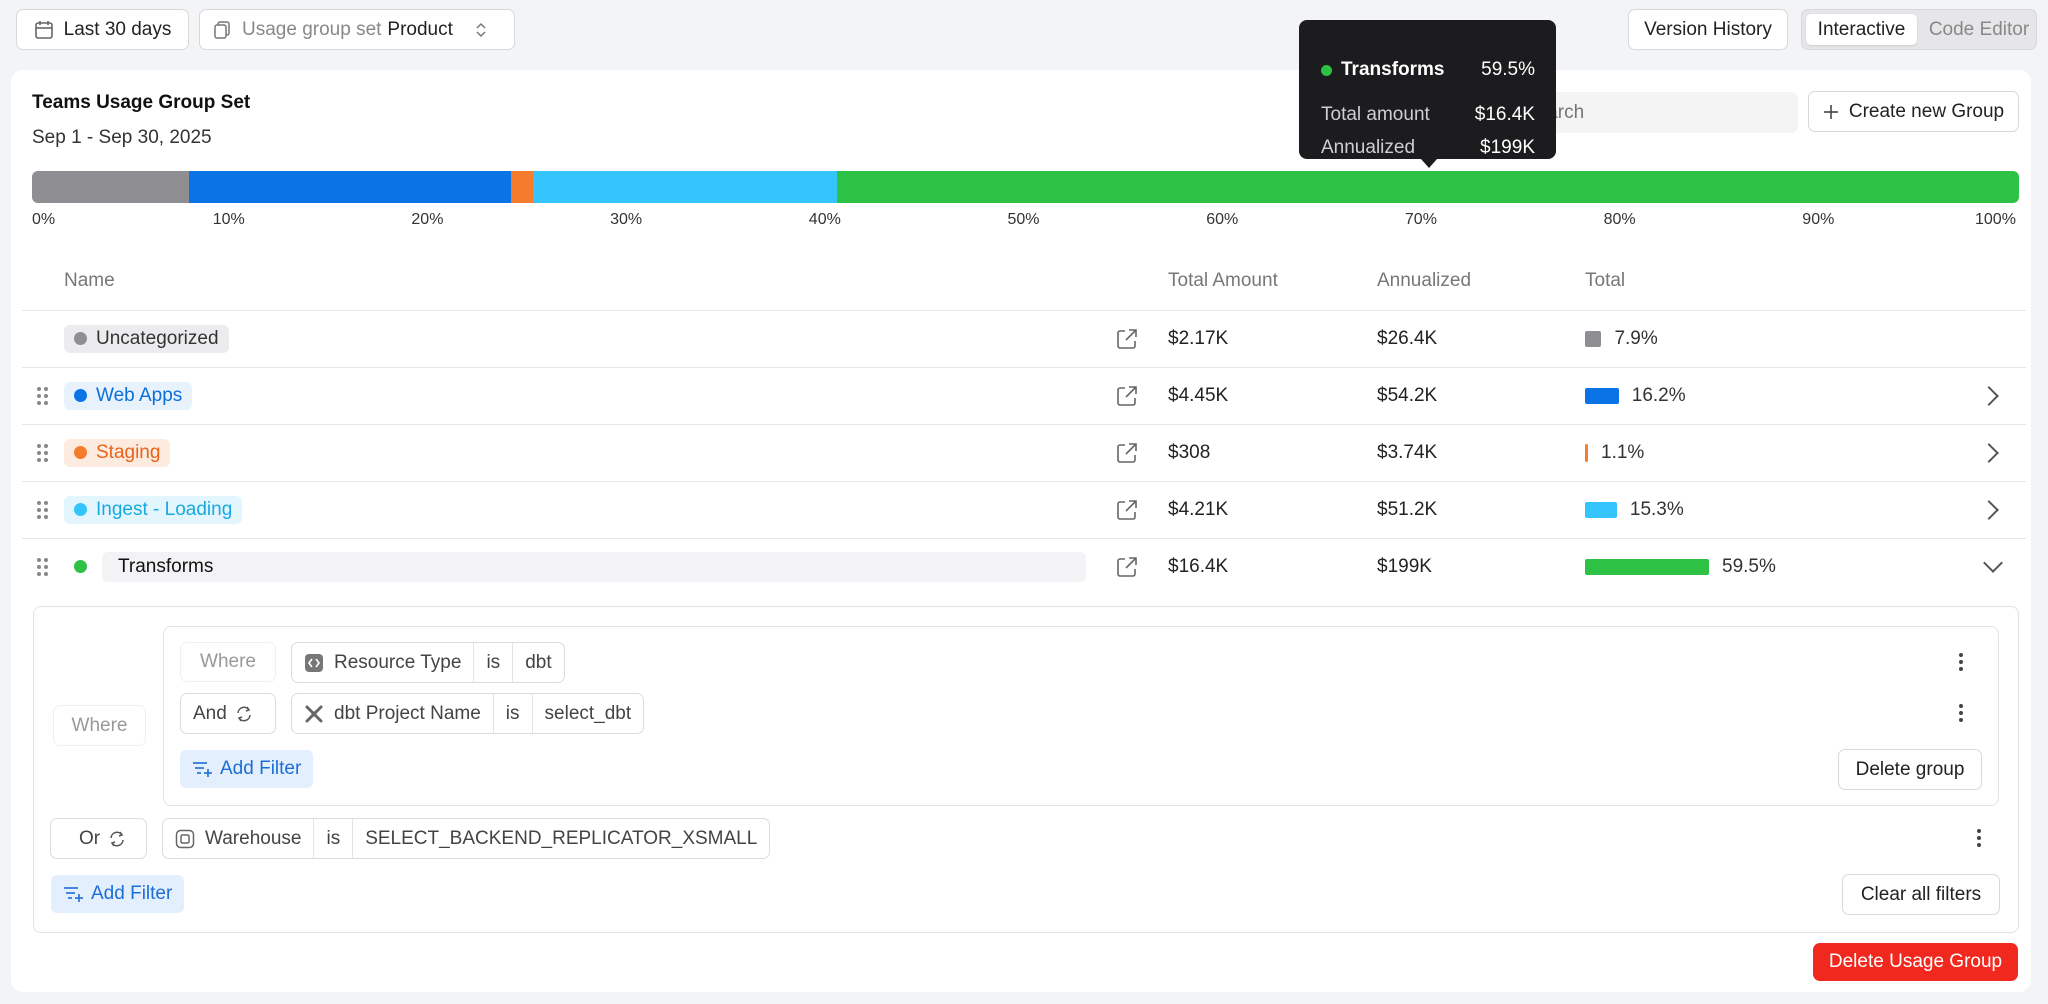 The width and height of the screenshot is (2048, 1004). I want to click on filter-operator: is, so click(334, 838).